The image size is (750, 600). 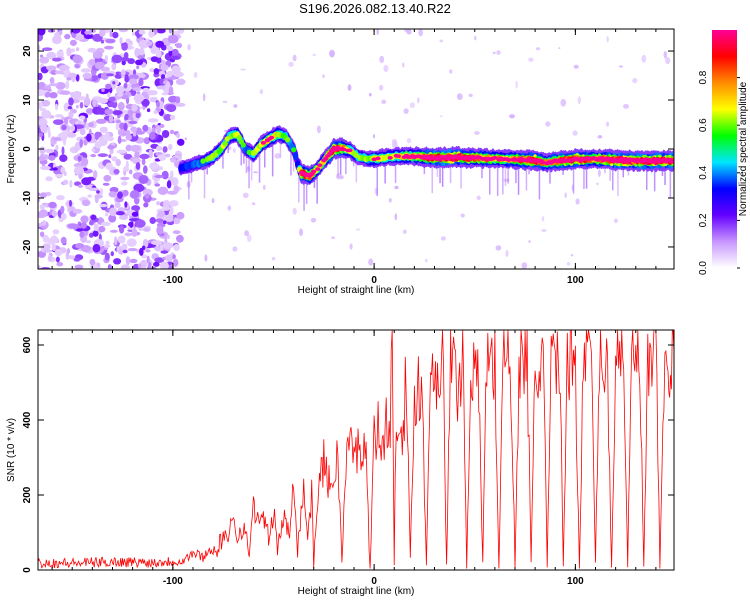 I want to click on x-tick-label: 0, so click(x=374, y=581).